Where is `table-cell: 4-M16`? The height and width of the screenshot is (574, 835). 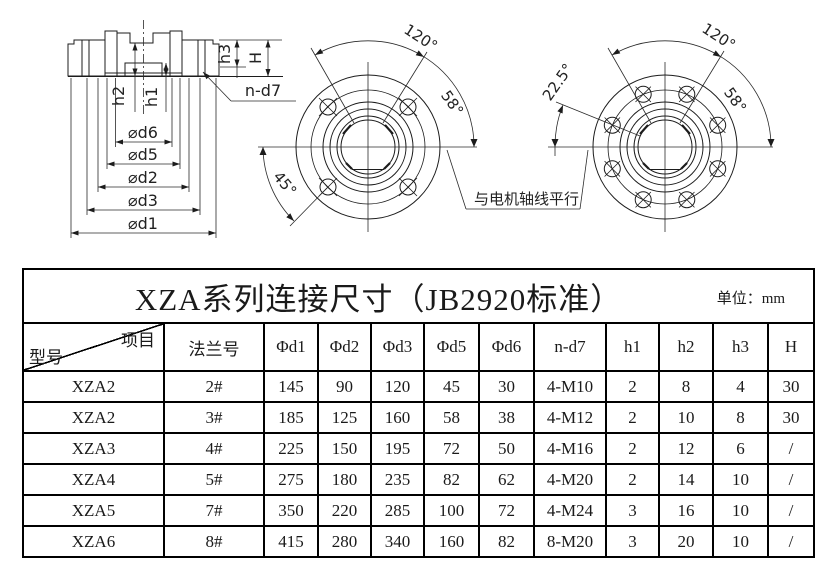
table-cell: 4-M16 is located at coordinates (570, 448).